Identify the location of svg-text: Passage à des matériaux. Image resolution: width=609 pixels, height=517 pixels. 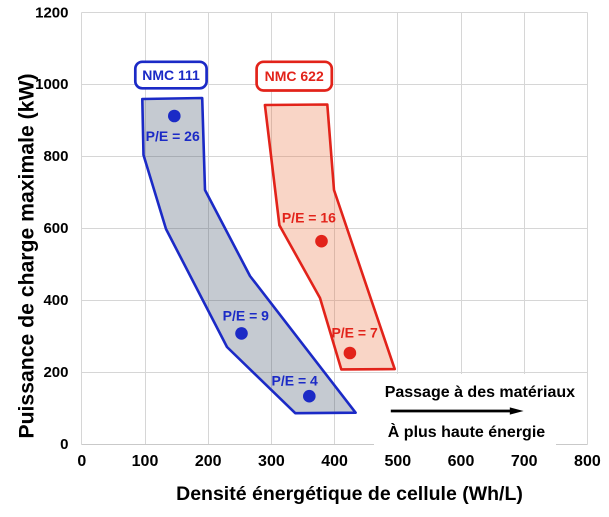
(480, 392).